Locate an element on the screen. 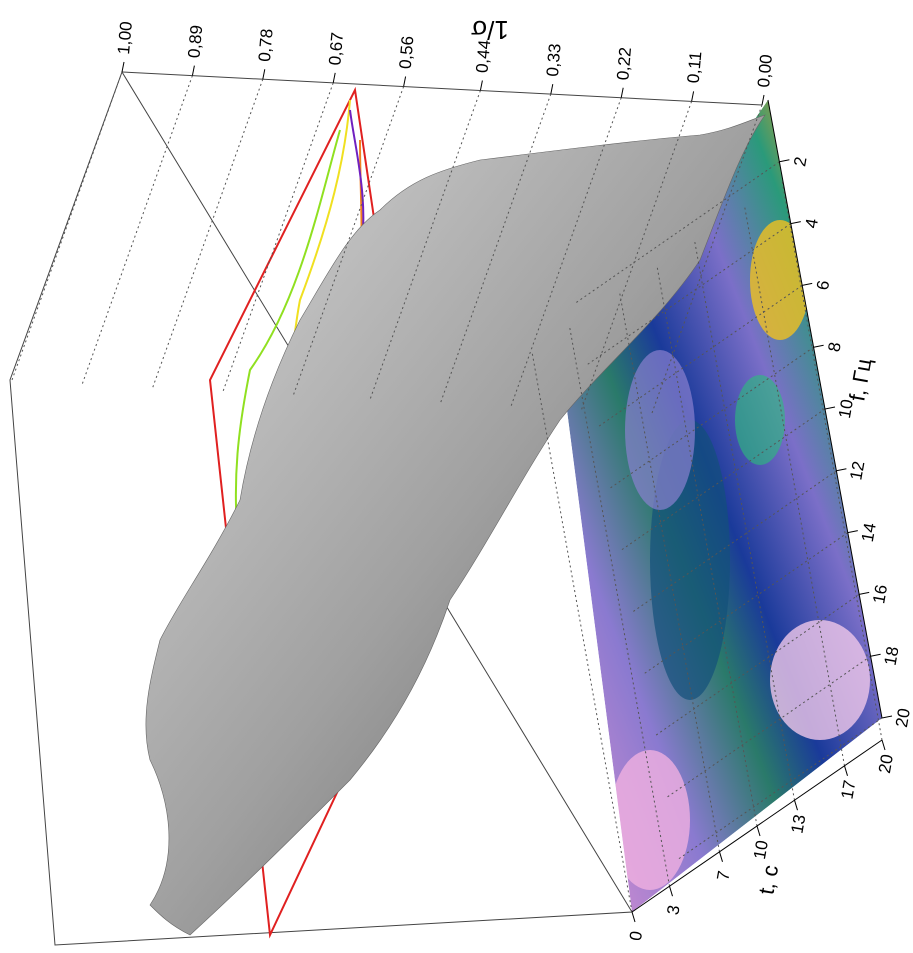  z-tick-label: 0,11 is located at coordinates (695, 67).